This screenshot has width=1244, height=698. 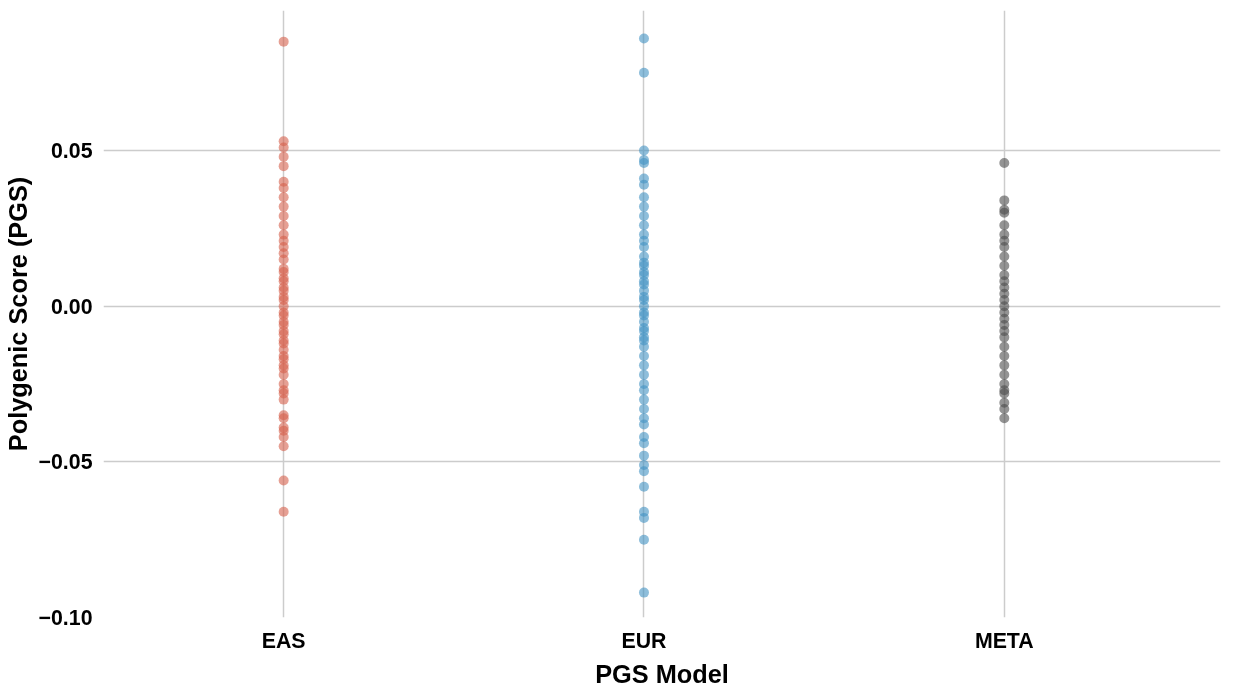 I want to click on y-tick-label: −0.05, so click(x=65, y=462).